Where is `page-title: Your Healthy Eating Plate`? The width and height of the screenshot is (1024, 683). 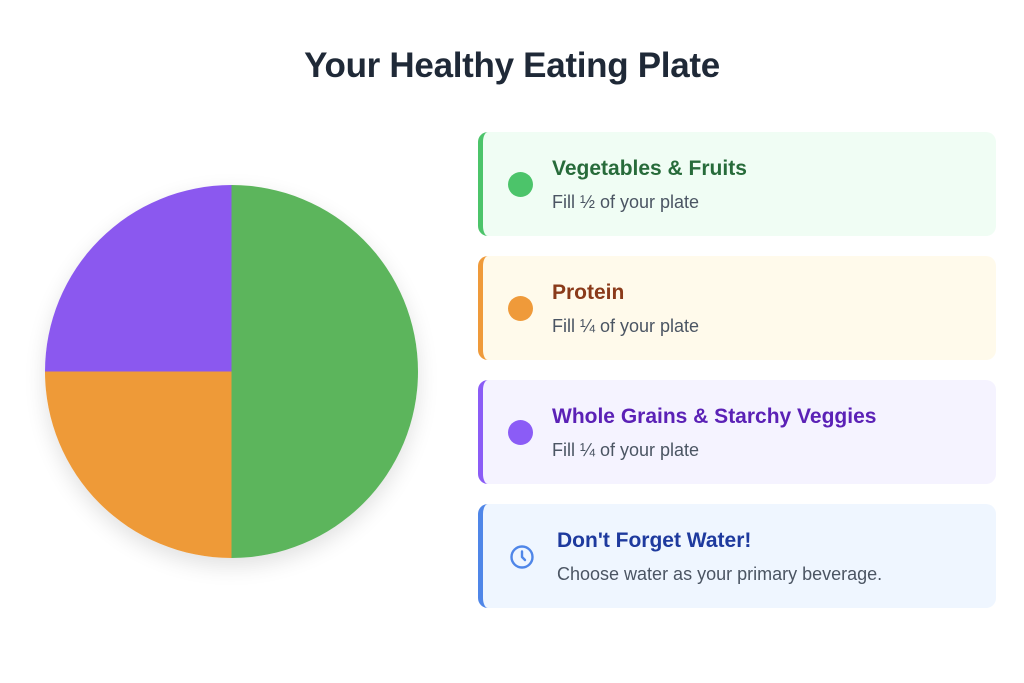
page-title: Your Healthy Eating Plate is located at coordinates (512, 65).